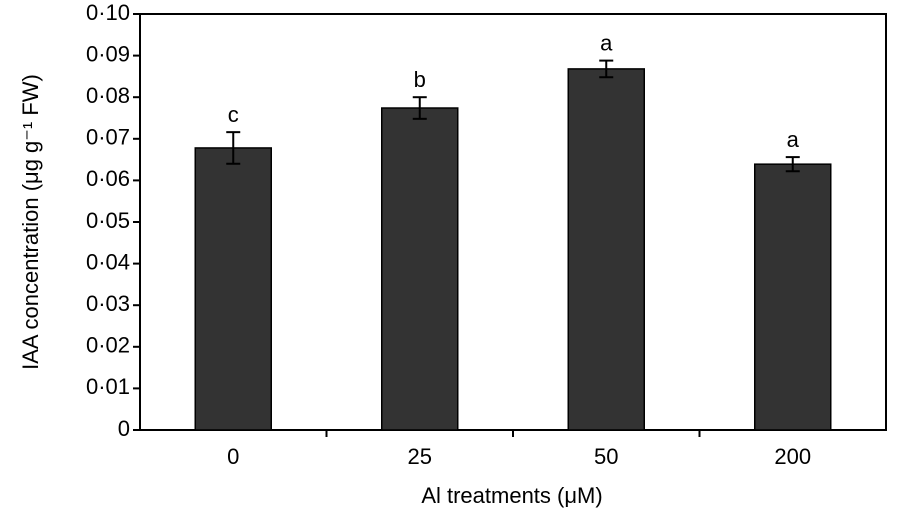 The image size is (900, 519). Describe the element at coordinates (108, 178) in the screenshot. I see `y-tick-label: 0·06` at that location.